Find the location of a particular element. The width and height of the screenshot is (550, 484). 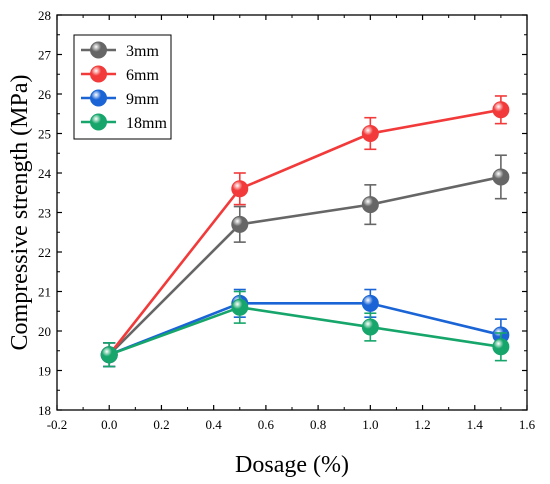

x-tick-label: 0.6 is located at coordinates (266, 424).